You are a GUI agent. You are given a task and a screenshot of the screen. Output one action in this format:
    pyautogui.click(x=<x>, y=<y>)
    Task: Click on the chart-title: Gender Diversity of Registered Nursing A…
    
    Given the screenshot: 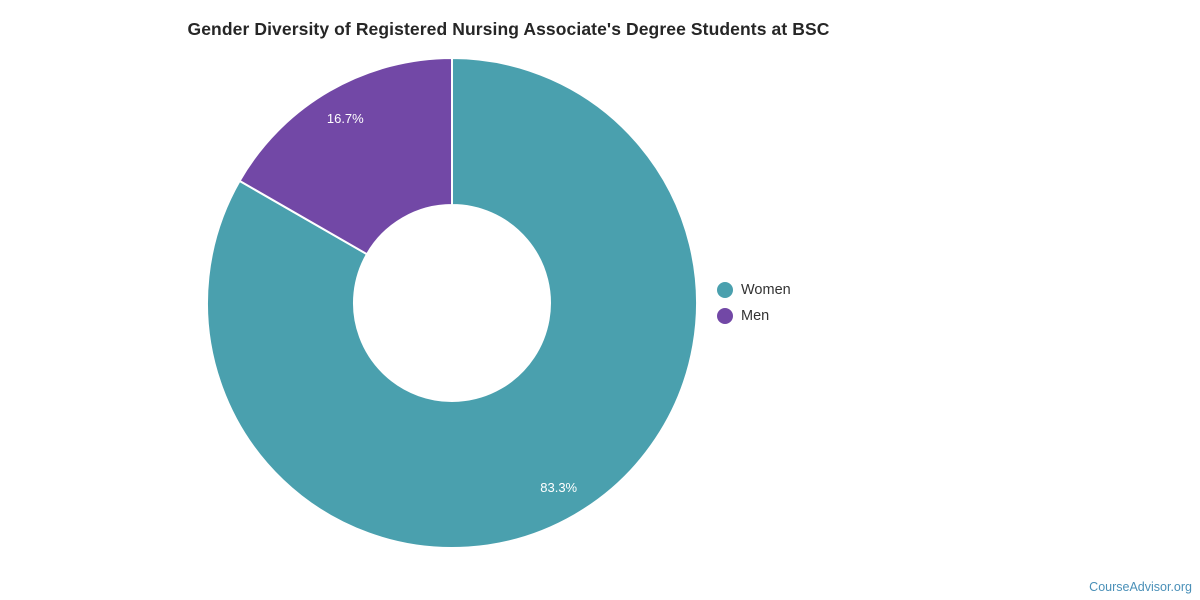 What is the action you would take?
    pyautogui.click(x=508, y=29)
    